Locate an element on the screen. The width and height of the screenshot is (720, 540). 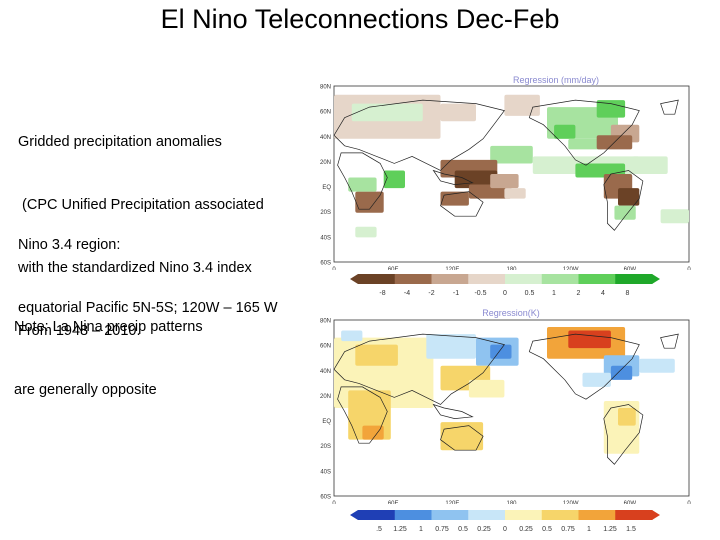
precip-lon-labels: 0 60E 120E 180 120W 60W 0 is located at coordinates (511, 268).